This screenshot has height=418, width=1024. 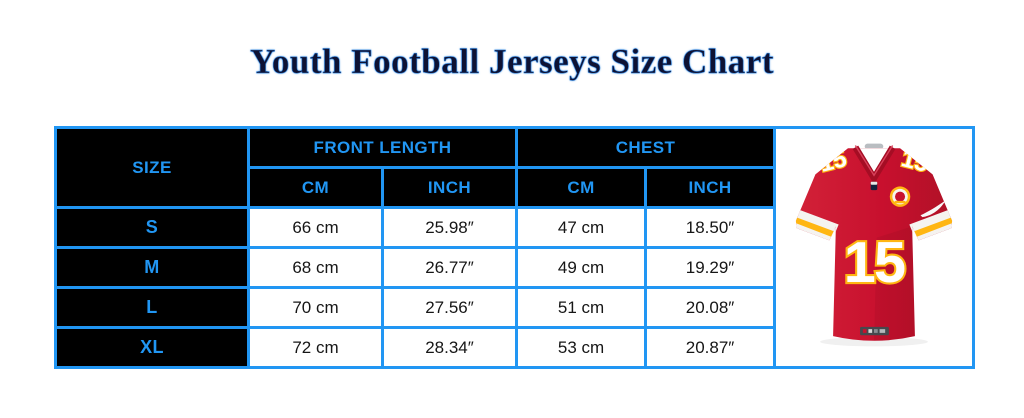 I want to click on front-inch-value: 28.34″, so click(x=449, y=347).